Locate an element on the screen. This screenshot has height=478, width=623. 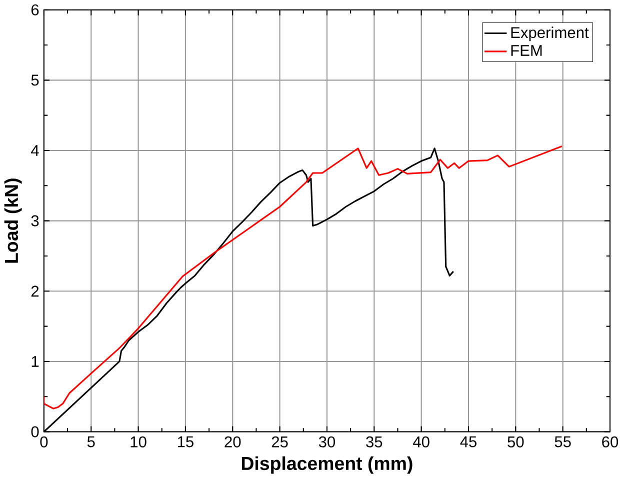
x-tick-label: 45 is located at coordinates (468, 442).